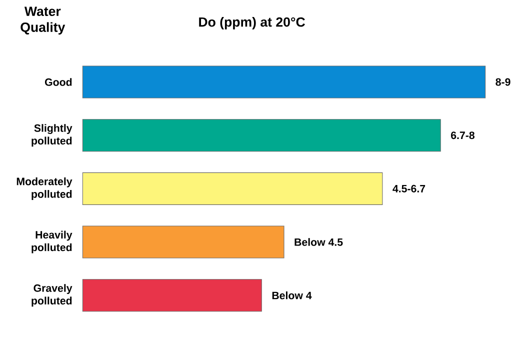 This screenshot has height=346, width=528. What do you see at coordinates (52, 135) in the screenshot?
I see `y-tick-label: Slightly polluted` at bounding box center [52, 135].